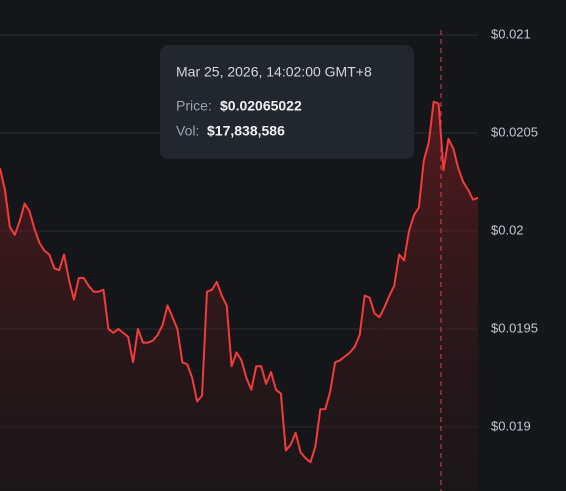 The width and height of the screenshot is (566, 491). What do you see at coordinates (514, 131) in the screenshot?
I see `y-tick-label: $0.0205` at bounding box center [514, 131].